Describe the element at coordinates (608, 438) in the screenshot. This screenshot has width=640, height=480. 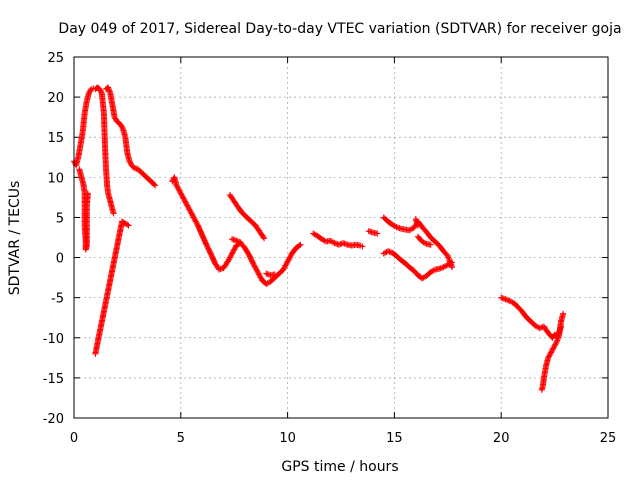
I see `x-tick-label: 25` at that location.